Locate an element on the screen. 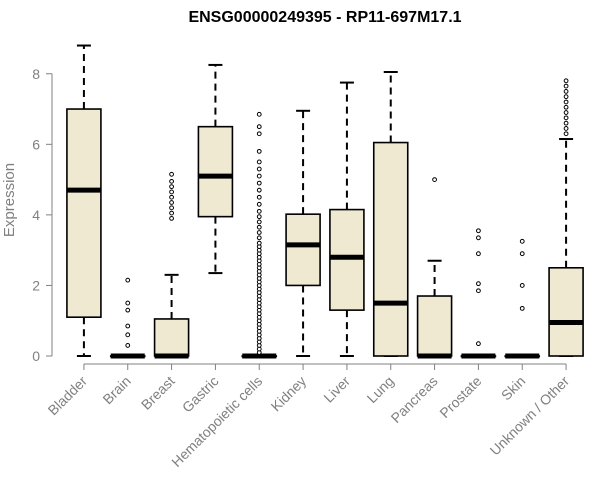  box-lung is located at coordinates (390, 213).